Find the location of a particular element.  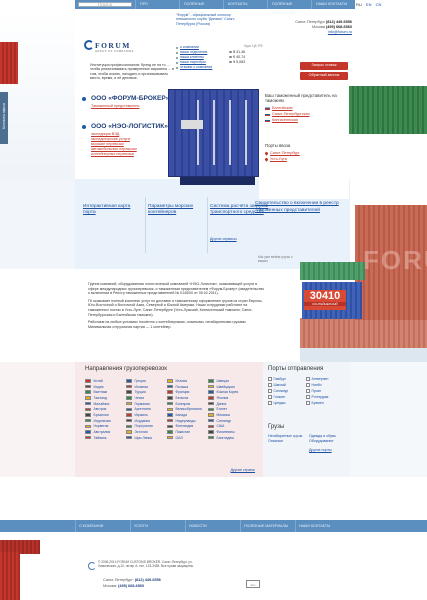

direction-item: Германия is located at coordinates (146, 404).